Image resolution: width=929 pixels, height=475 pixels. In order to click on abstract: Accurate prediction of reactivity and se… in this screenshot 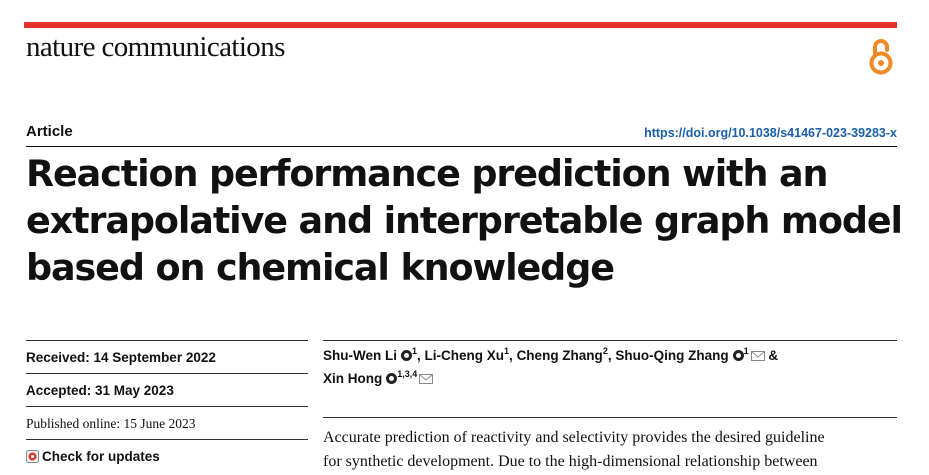, I will do `click(610, 450)`.